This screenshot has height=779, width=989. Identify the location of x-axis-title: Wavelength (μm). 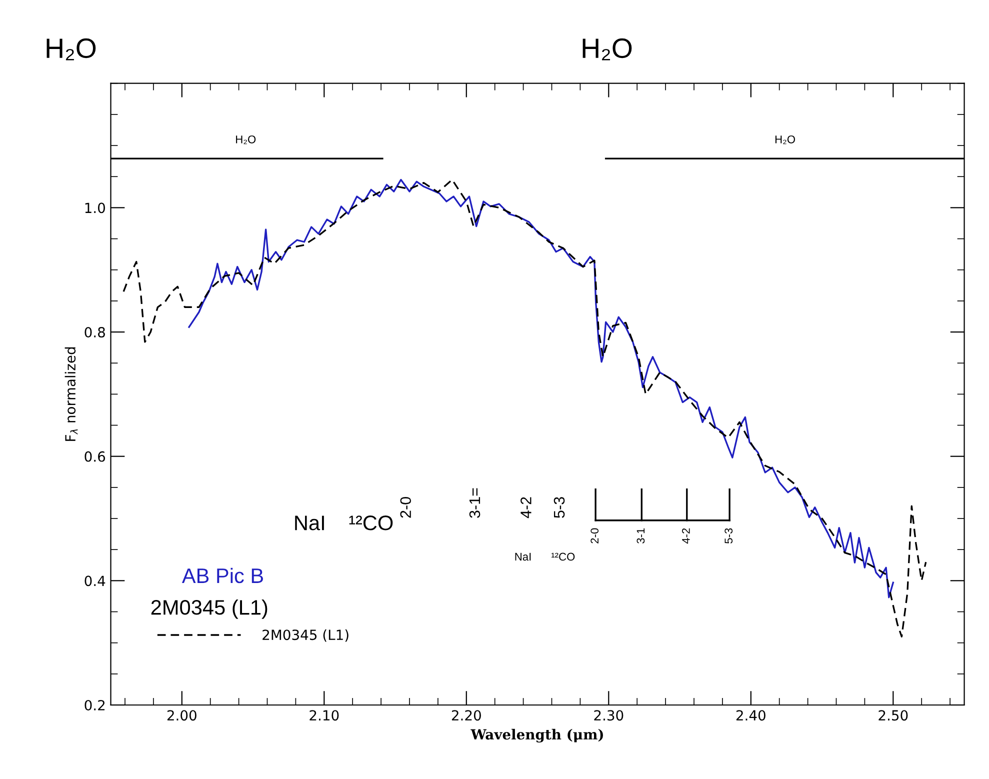
(536, 735).